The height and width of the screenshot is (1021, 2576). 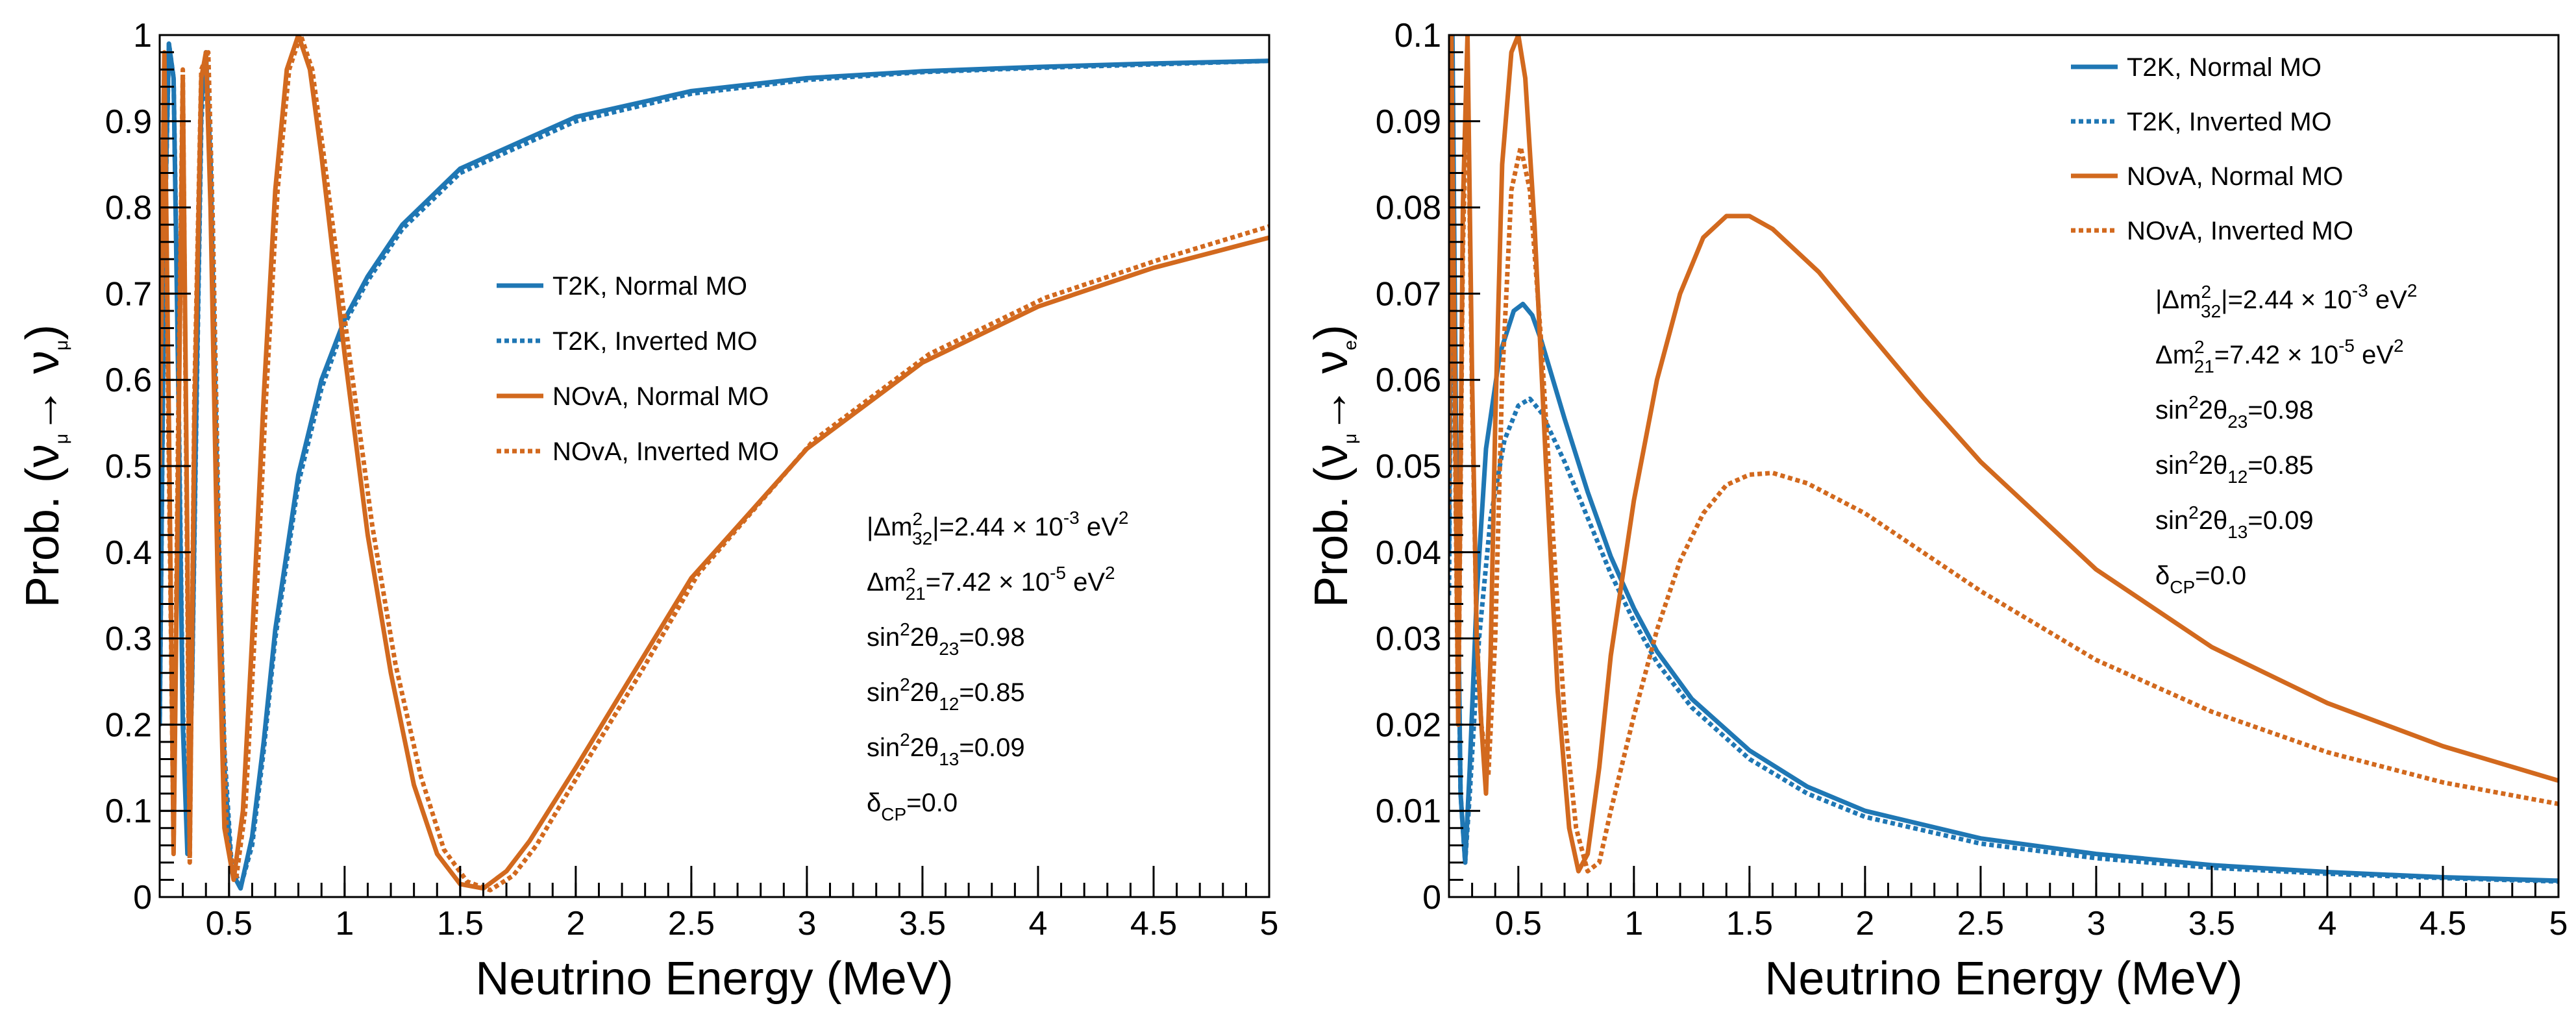 What do you see at coordinates (1408, 725) in the screenshot?
I see `y-tick-label: 0.02` at bounding box center [1408, 725].